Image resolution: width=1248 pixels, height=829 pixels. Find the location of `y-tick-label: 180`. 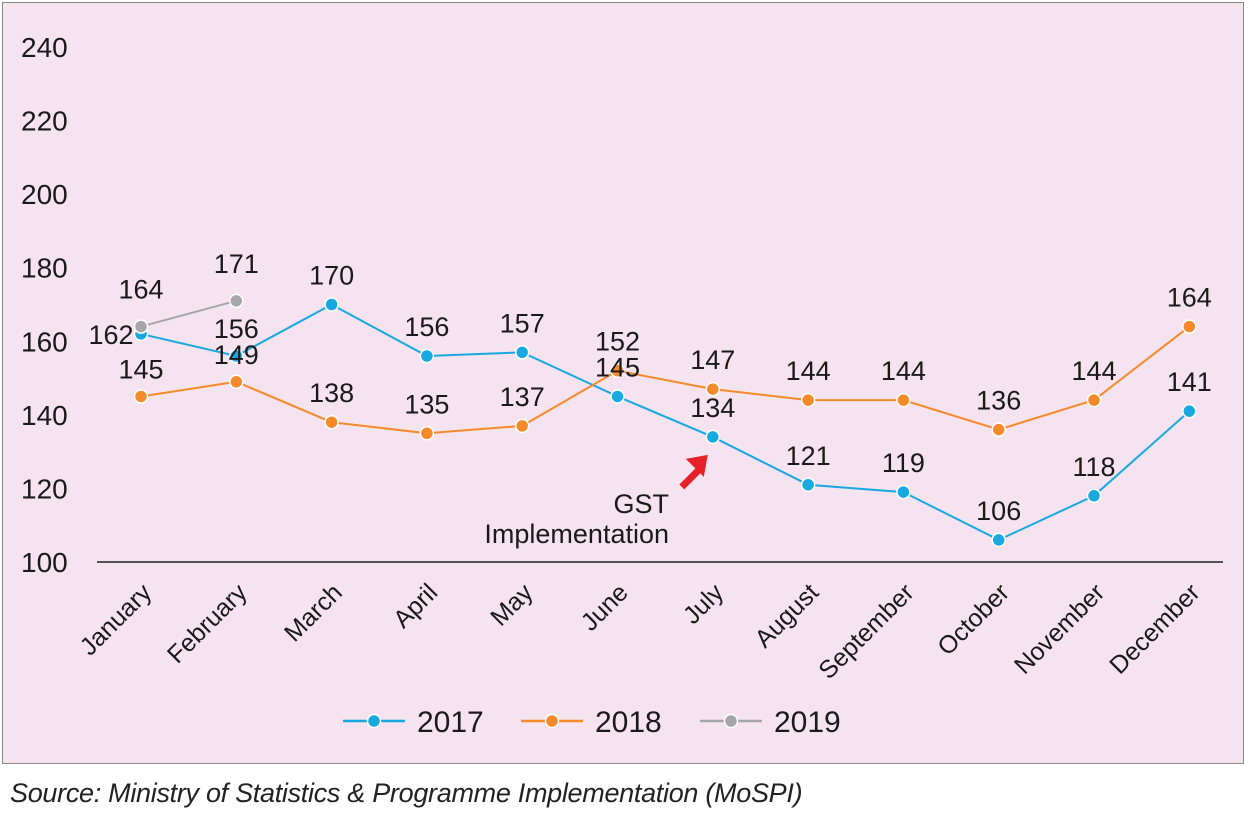

y-tick-label: 180 is located at coordinates (44, 268).